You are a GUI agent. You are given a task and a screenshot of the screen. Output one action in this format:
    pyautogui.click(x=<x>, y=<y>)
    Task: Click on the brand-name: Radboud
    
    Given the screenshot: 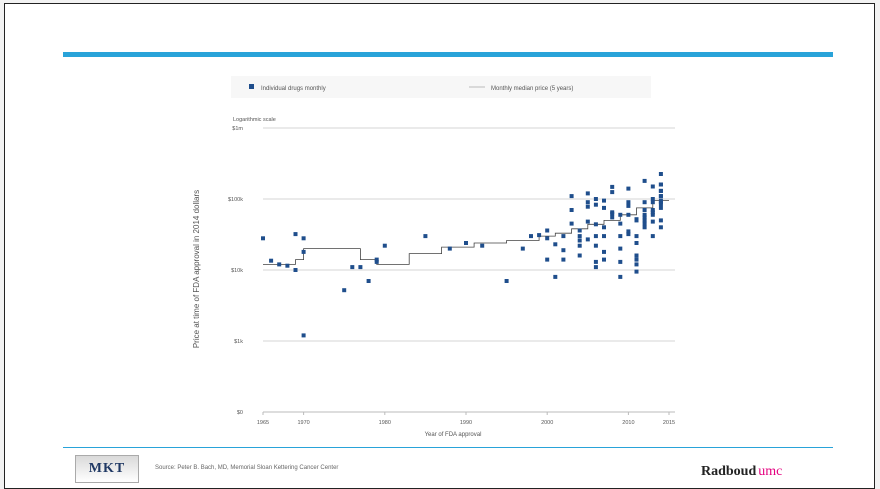 What is the action you would take?
    pyautogui.click(x=729, y=471)
    